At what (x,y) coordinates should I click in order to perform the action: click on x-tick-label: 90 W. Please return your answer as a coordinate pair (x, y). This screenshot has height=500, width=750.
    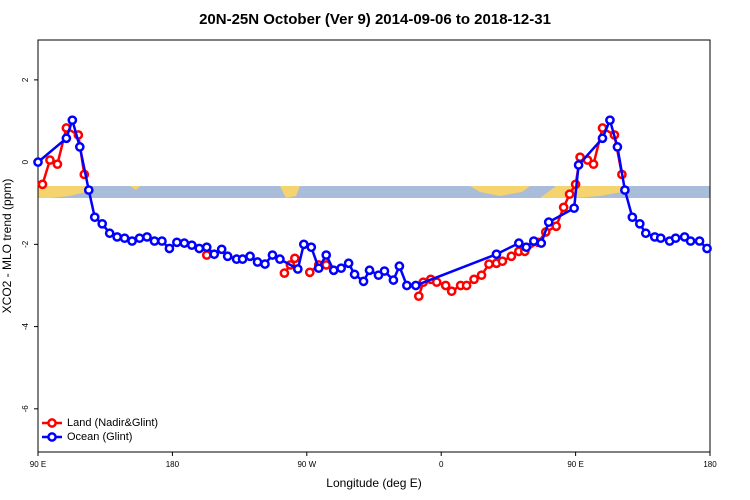
    Looking at the image, I should click on (306, 464).